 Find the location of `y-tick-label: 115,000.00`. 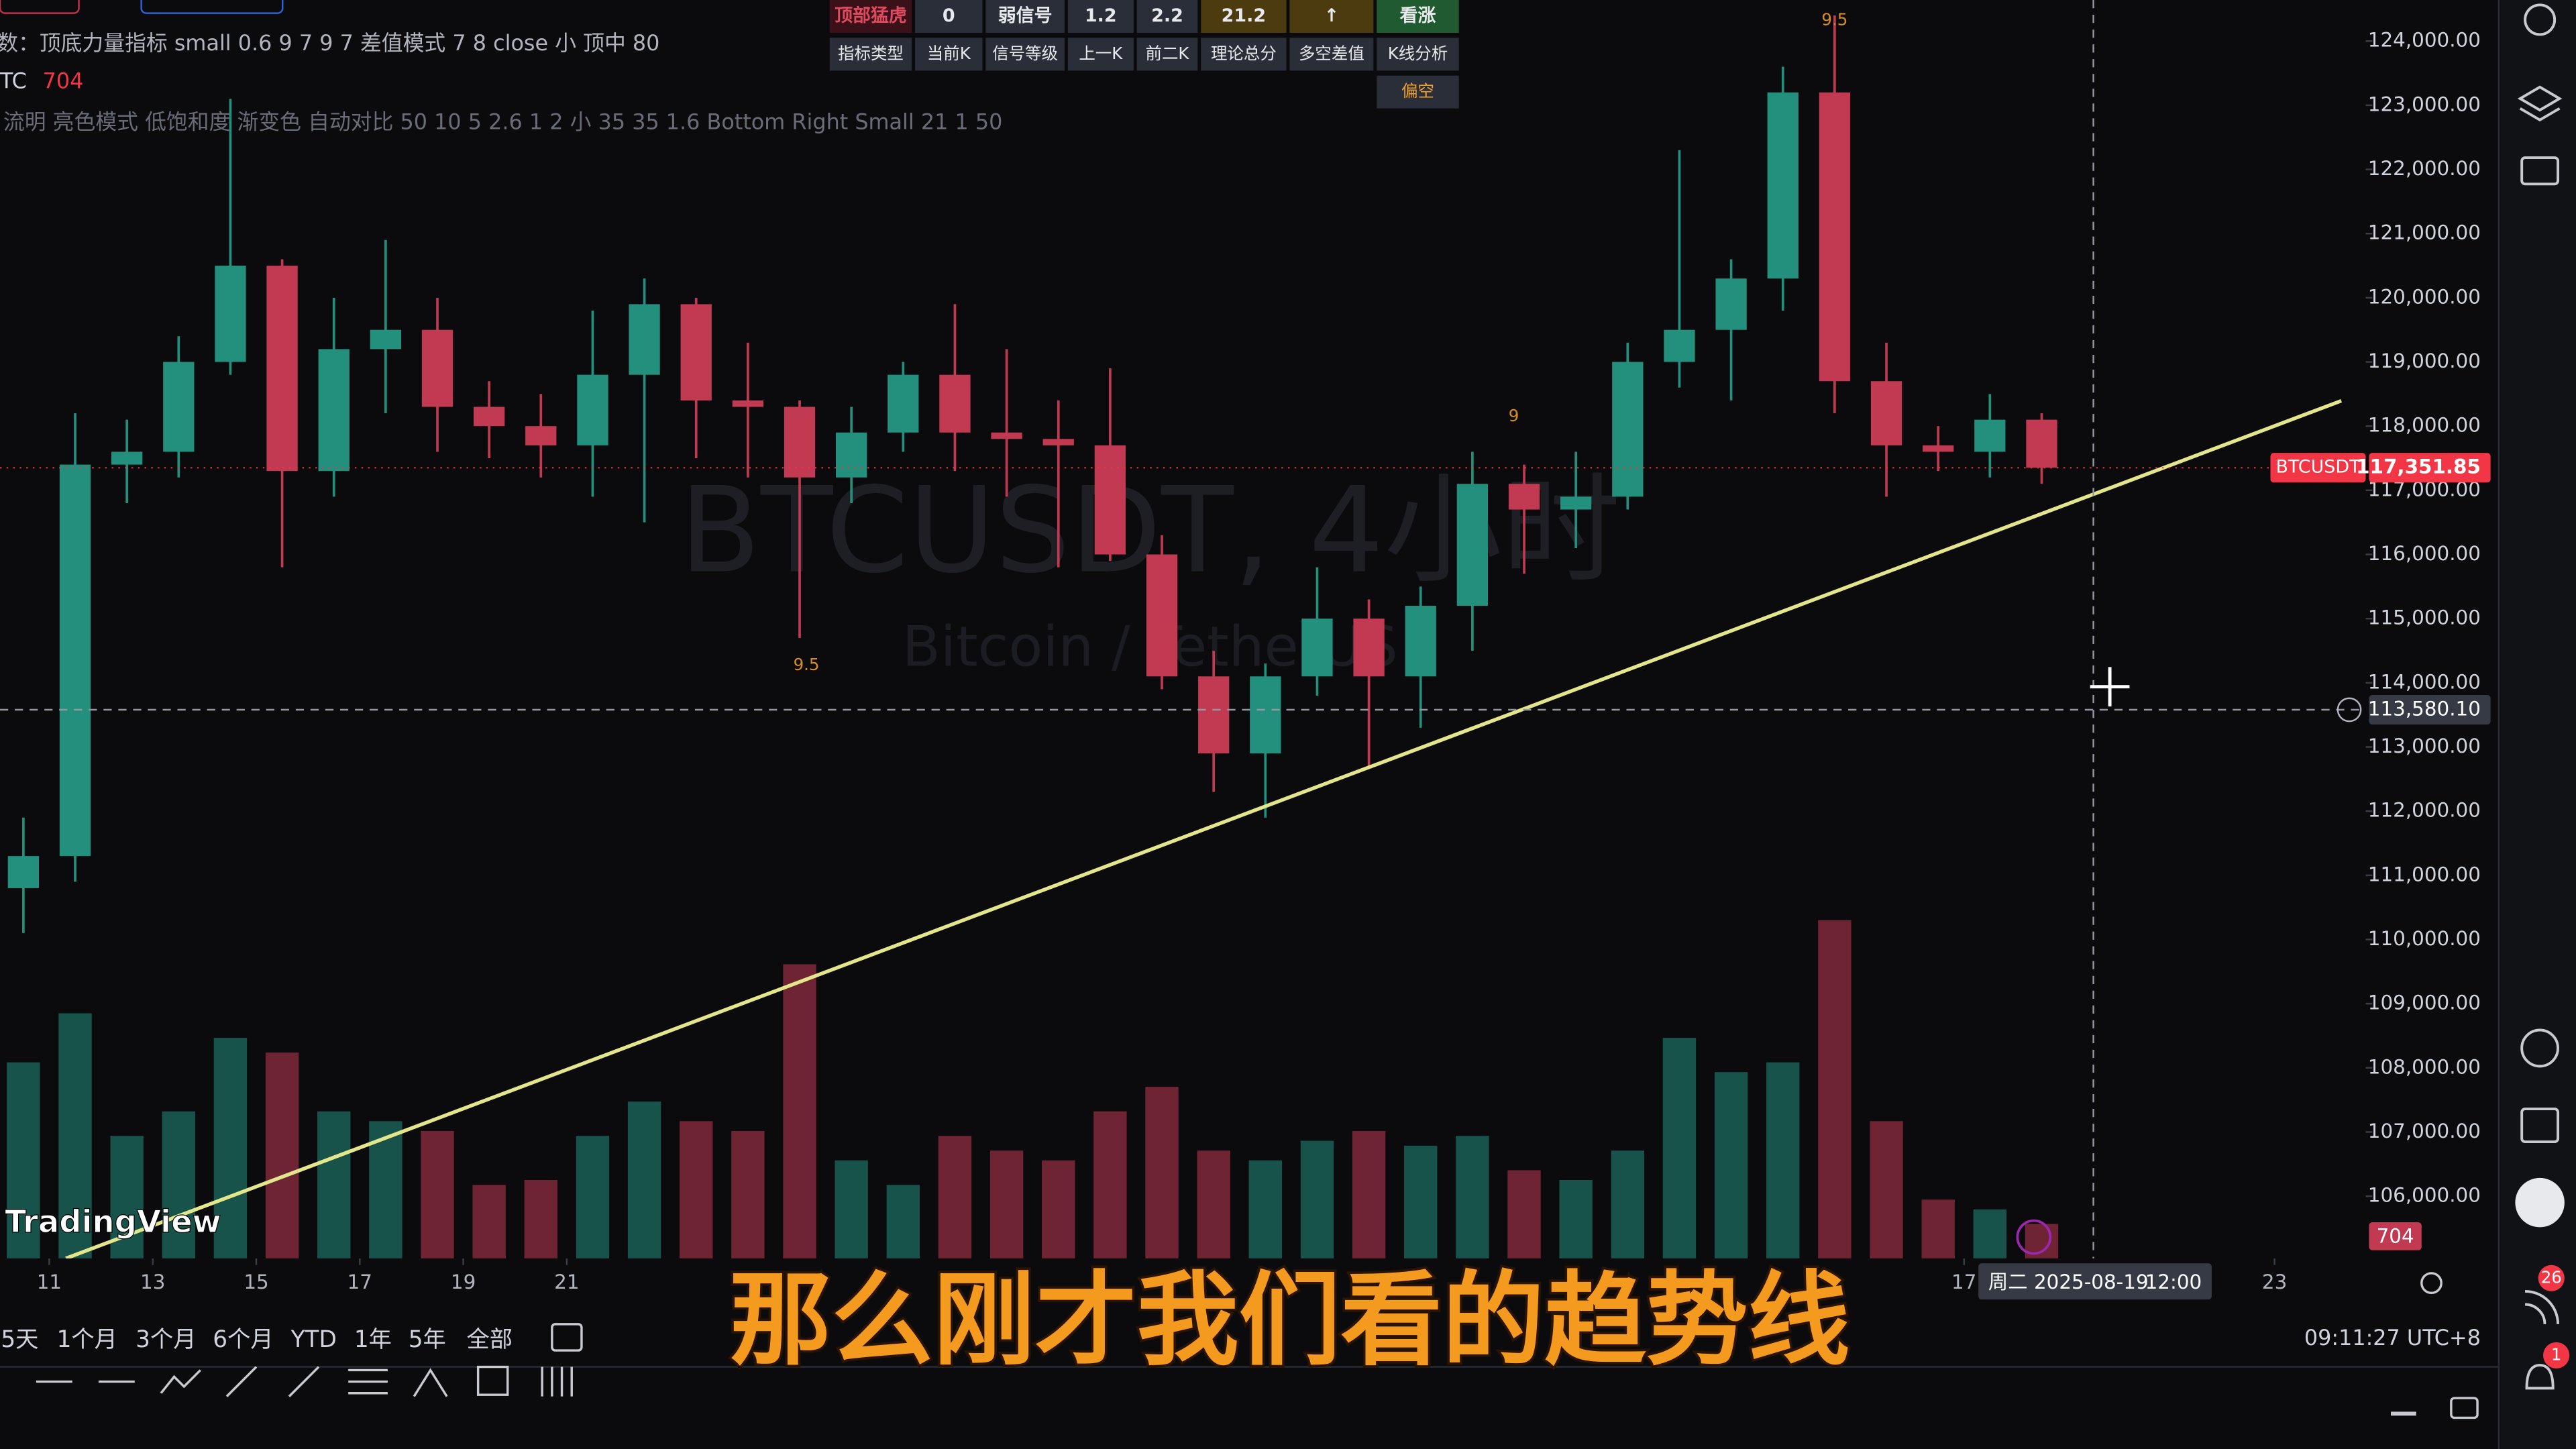

y-tick-label: 115,000.00 is located at coordinates (2424, 617).